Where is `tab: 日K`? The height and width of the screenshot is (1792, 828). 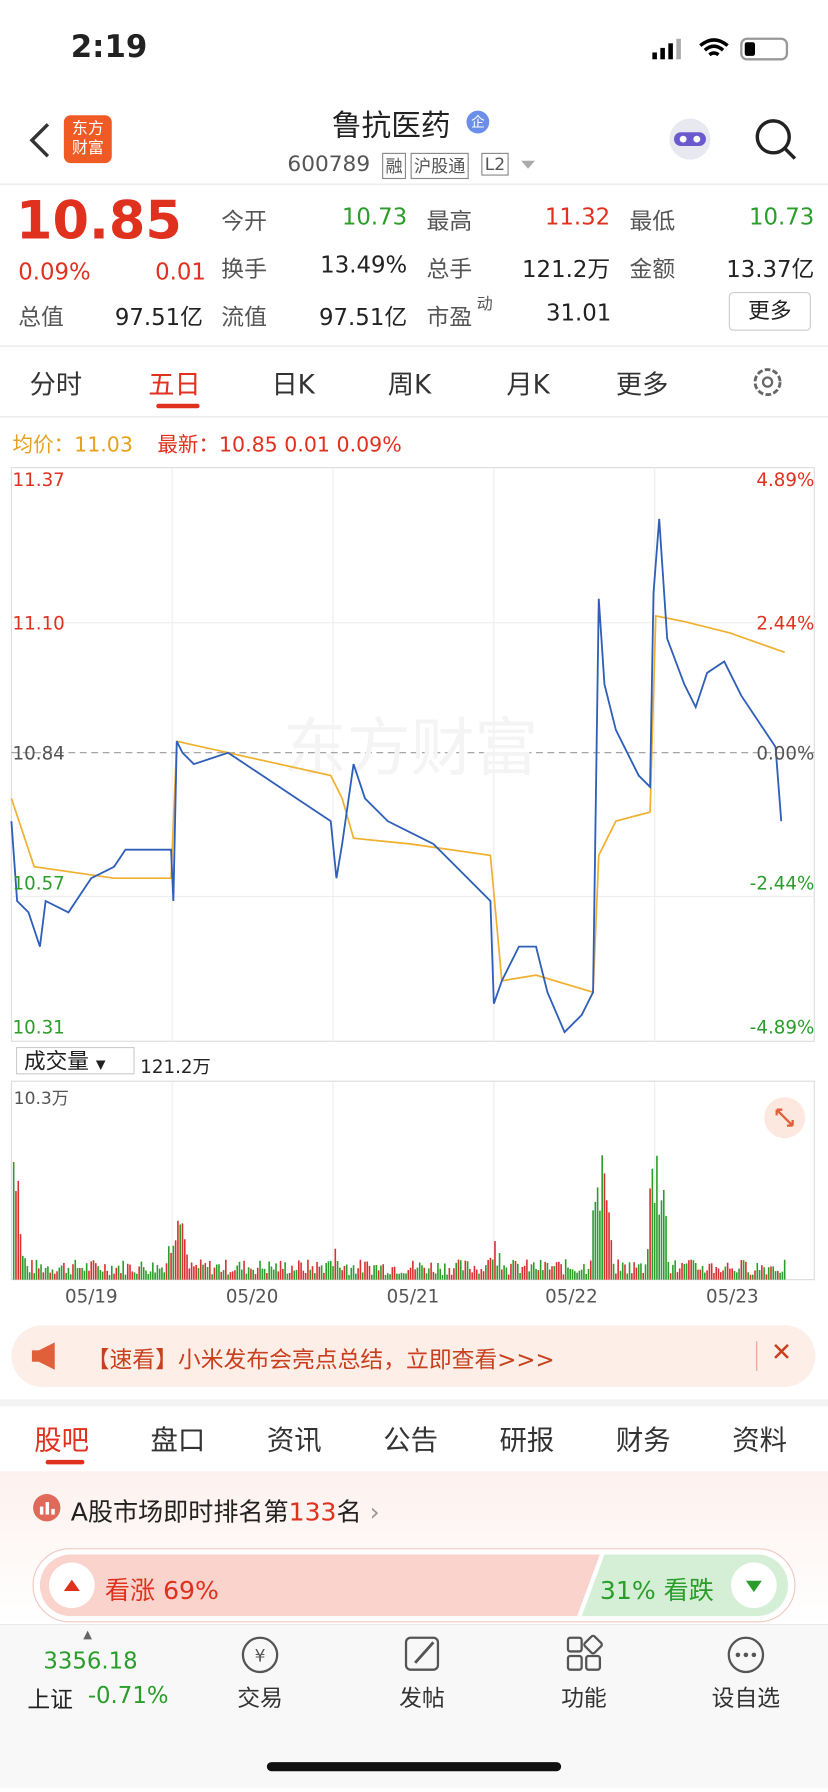 tab: 日K is located at coordinates (293, 385).